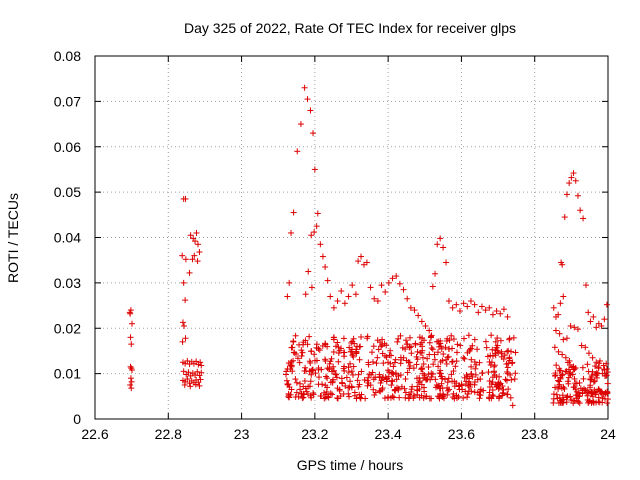  Describe the element at coordinates (461, 434) in the screenshot. I see `x-tick-label: 23.6` at that location.